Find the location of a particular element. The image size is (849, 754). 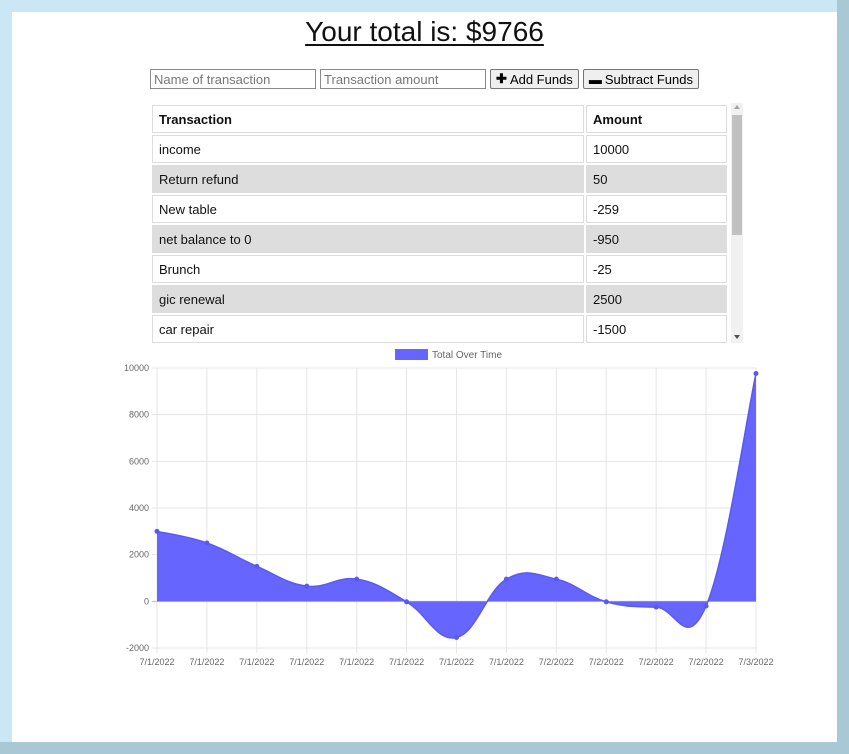

transaction-amount-cell: 2500 is located at coordinates (656, 299).